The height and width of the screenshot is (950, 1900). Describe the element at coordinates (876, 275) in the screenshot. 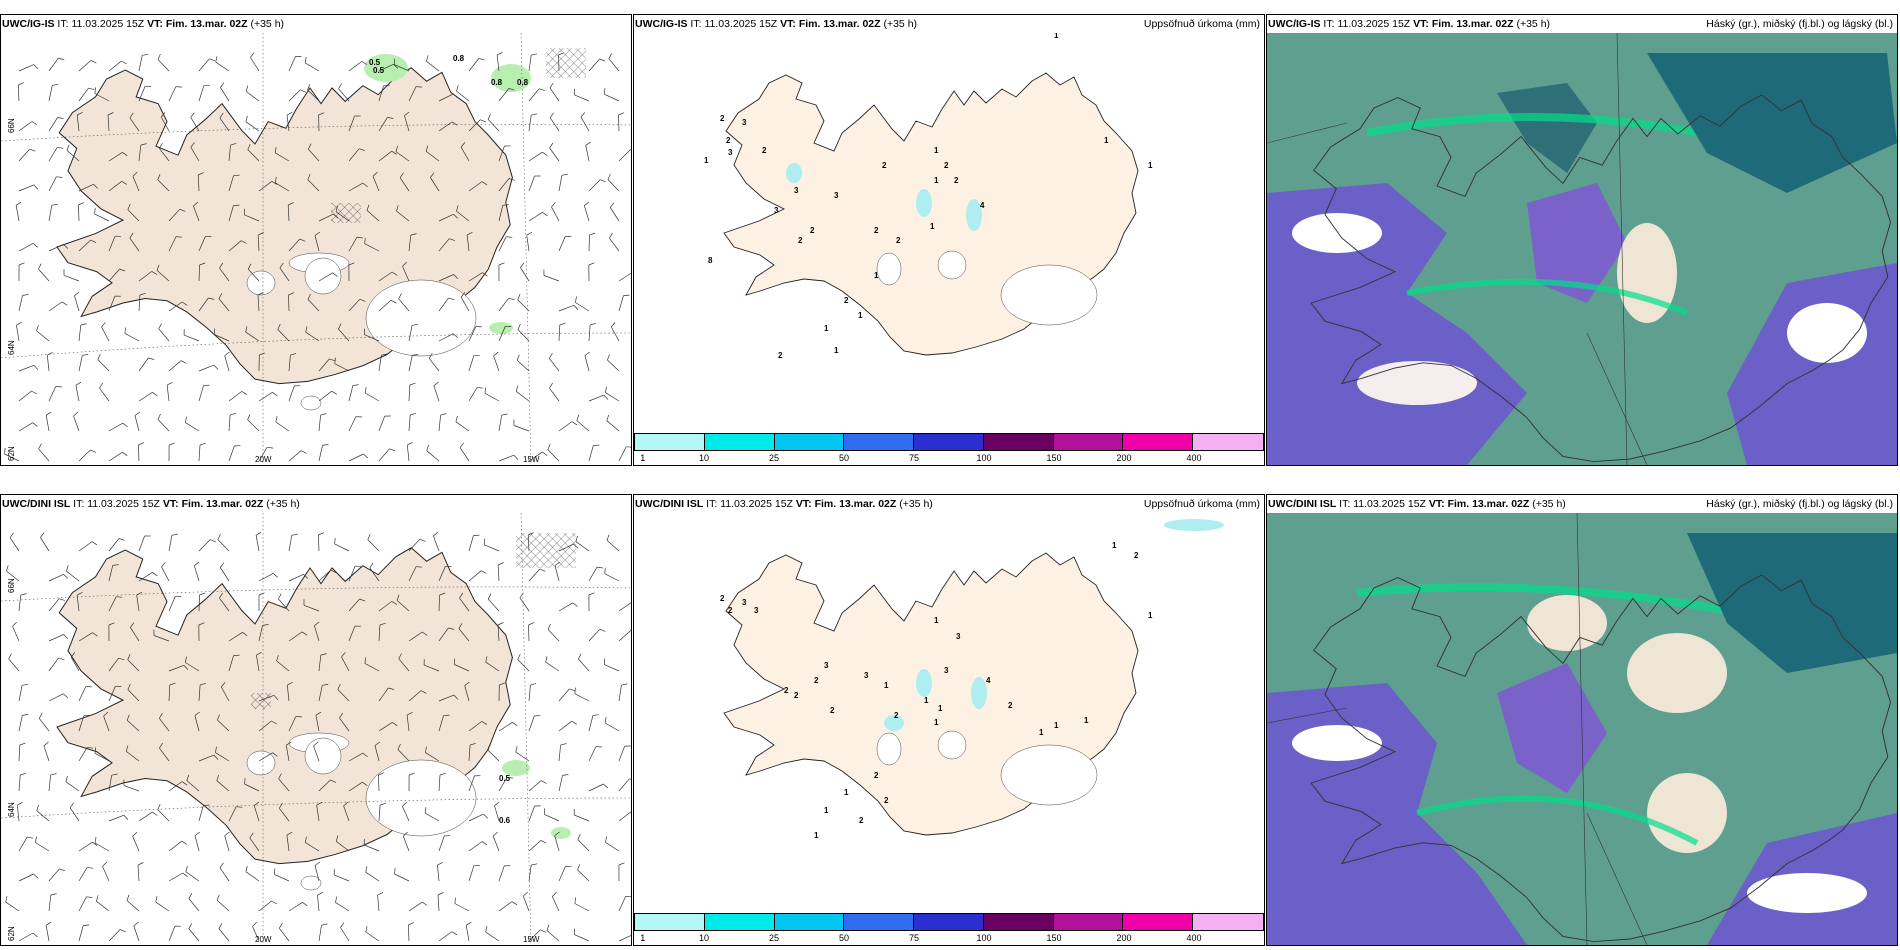

I see `precip-map-number: 1` at that location.